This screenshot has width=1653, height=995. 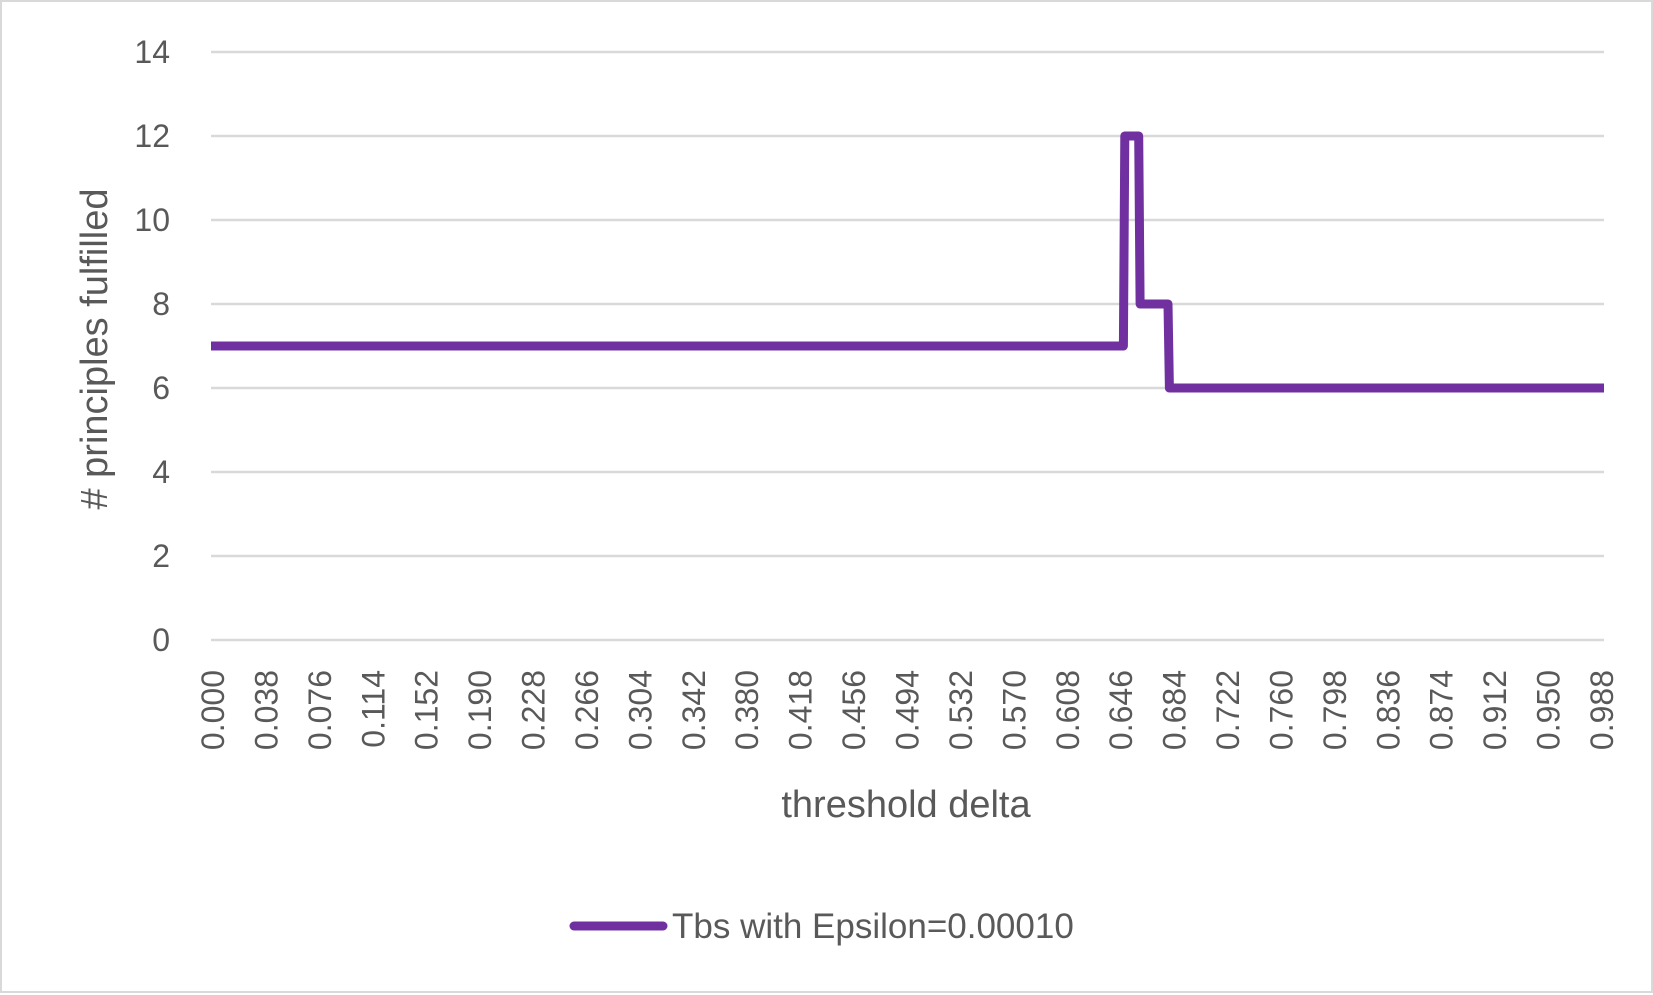 What do you see at coordinates (161, 388) in the screenshot?
I see `y-tick-label: 6` at bounding box center [161, 388].